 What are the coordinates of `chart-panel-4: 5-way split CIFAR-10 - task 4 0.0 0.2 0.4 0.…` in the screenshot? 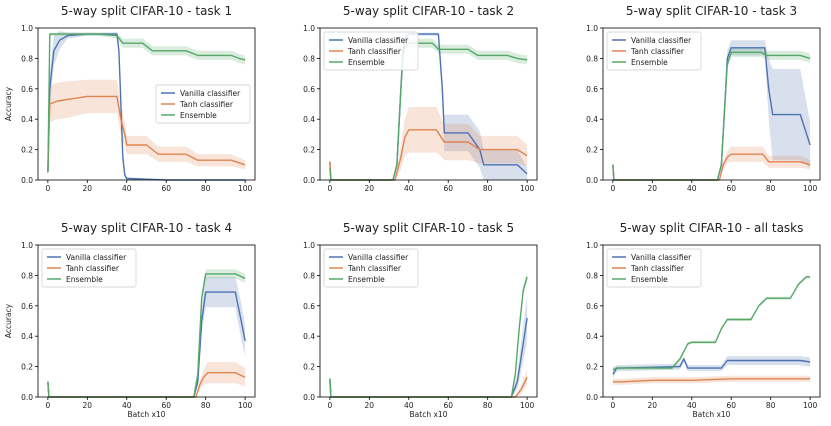 It's located at (130, 320).